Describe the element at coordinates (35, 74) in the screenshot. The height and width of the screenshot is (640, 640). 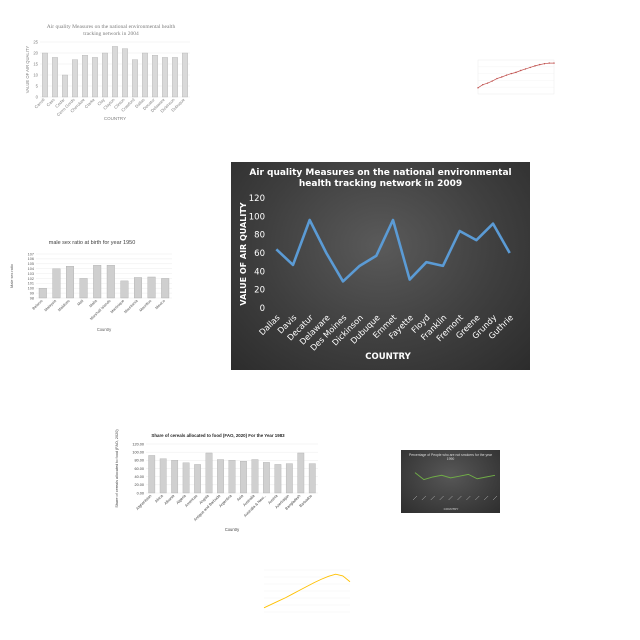
I see `y-tick-label: 10` at that location.